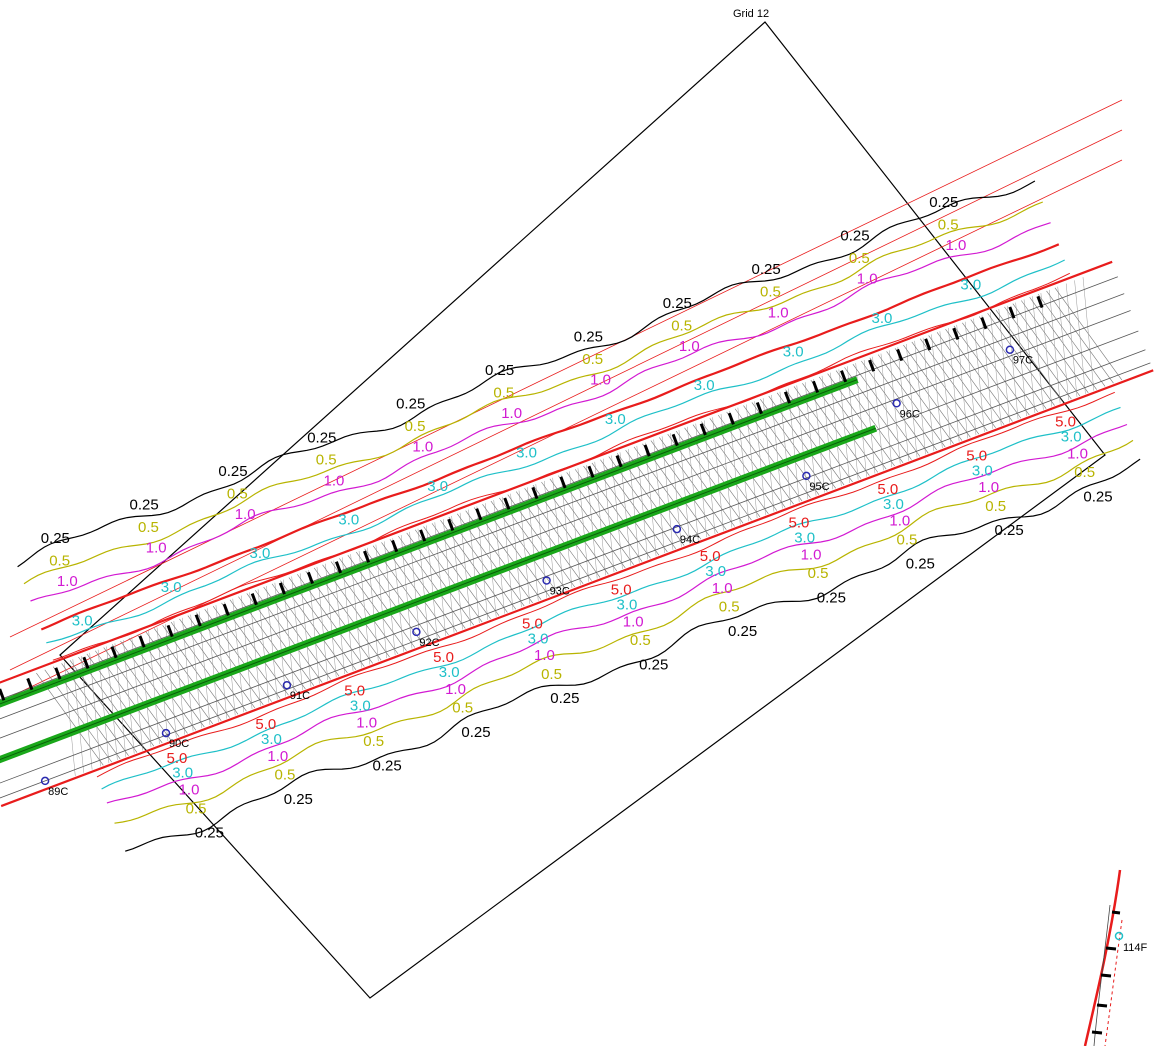 This screenshot has height=1046, width=1155. Describe the element at coordinates (300, 696) in the screenshot. I see `station-label: 91C` at that location.